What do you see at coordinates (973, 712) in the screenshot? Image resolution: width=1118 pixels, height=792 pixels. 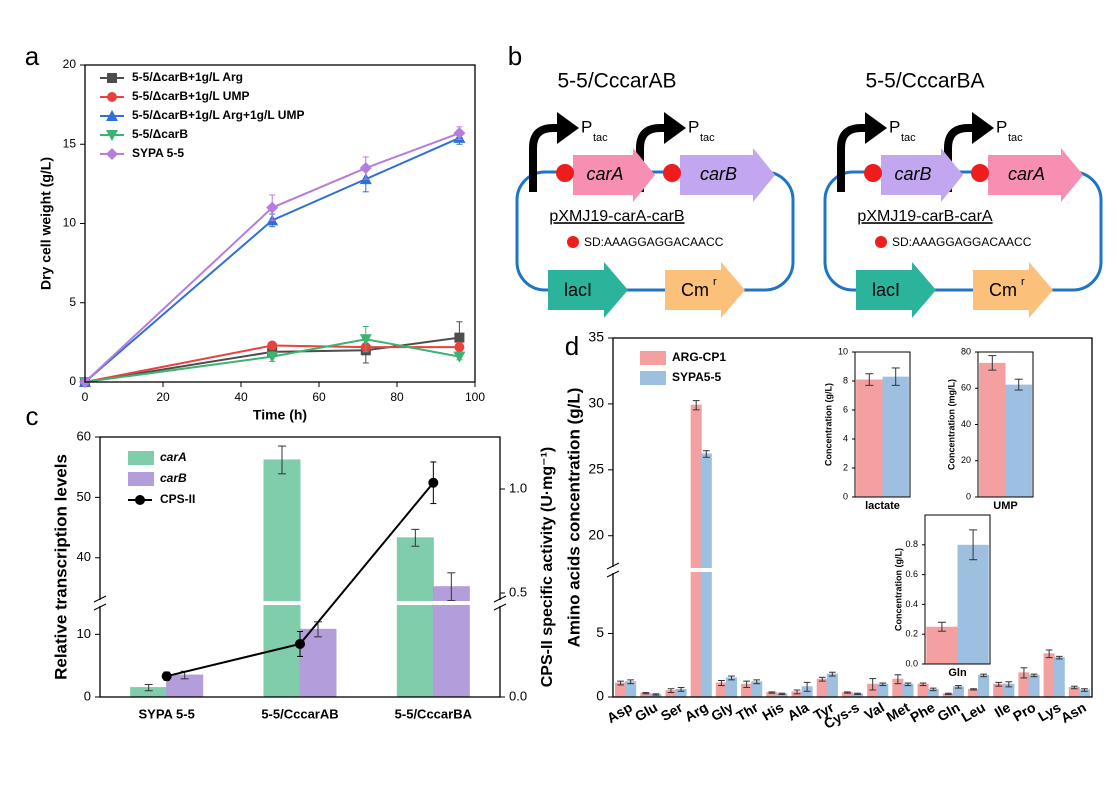 I see `x-tick-label: Leu` at bounding box center [973, 712].